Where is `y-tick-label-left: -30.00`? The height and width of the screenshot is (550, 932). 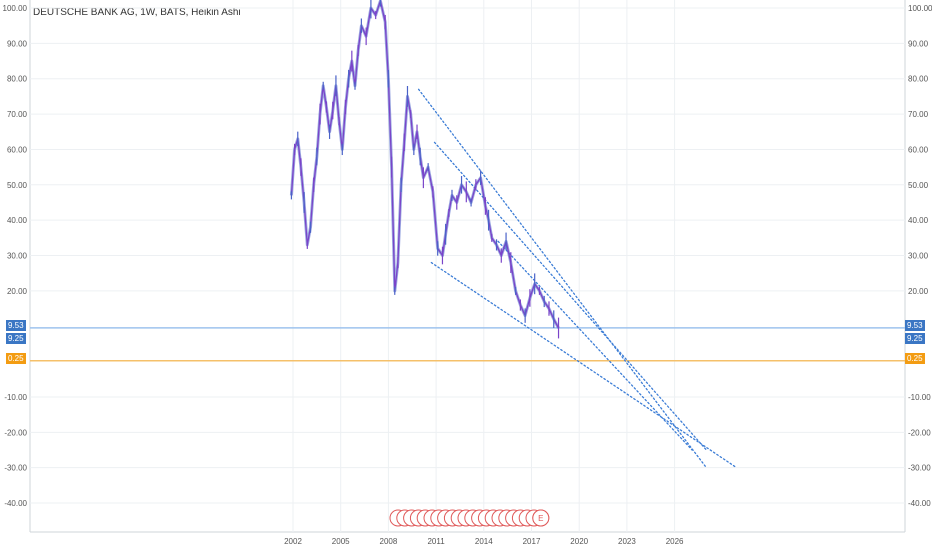
y-tick-label-left: -30.00 is located at coordinates (15, 468).